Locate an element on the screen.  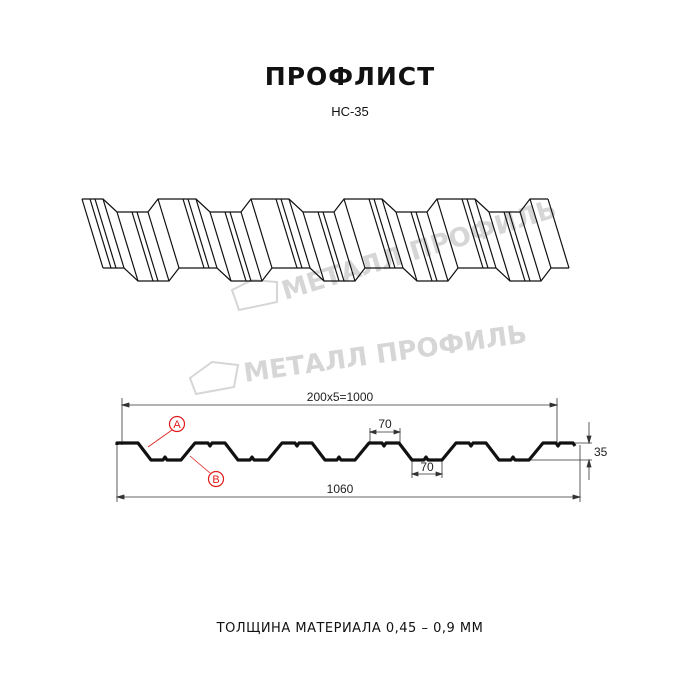
dimension-label-top-flat: 70 is located at coordinates (385, 424).